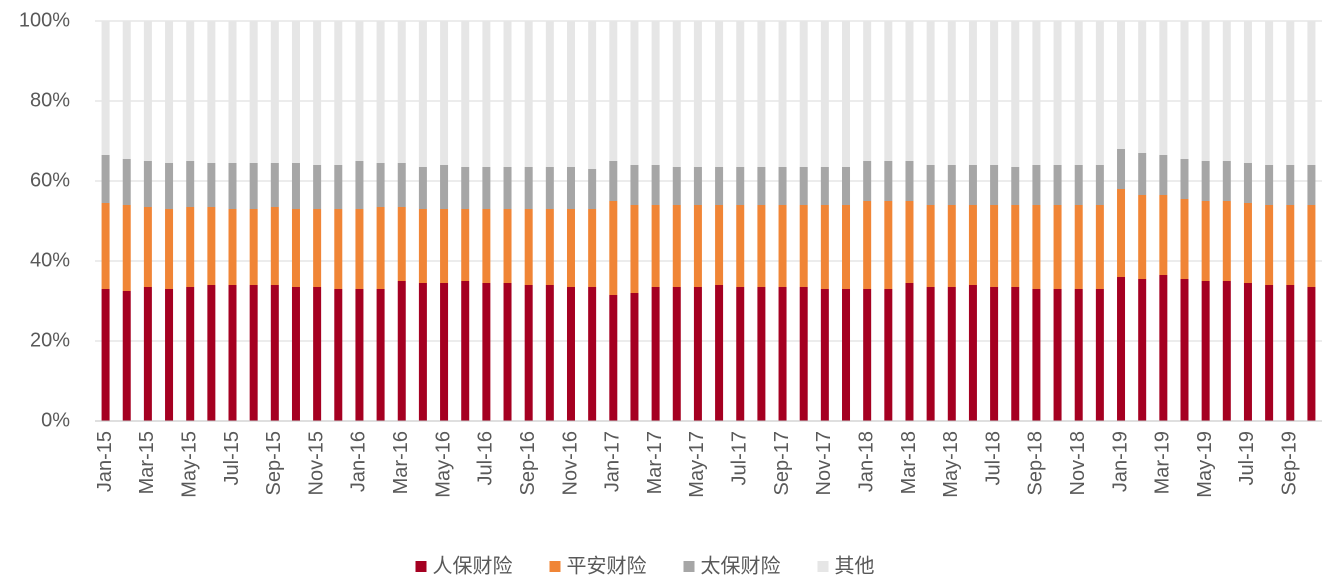 The image size is (1327, 581). Describe the element at coordinates (55, 420) in the screenshot. I see `y-tick-label: 0%` at that location.